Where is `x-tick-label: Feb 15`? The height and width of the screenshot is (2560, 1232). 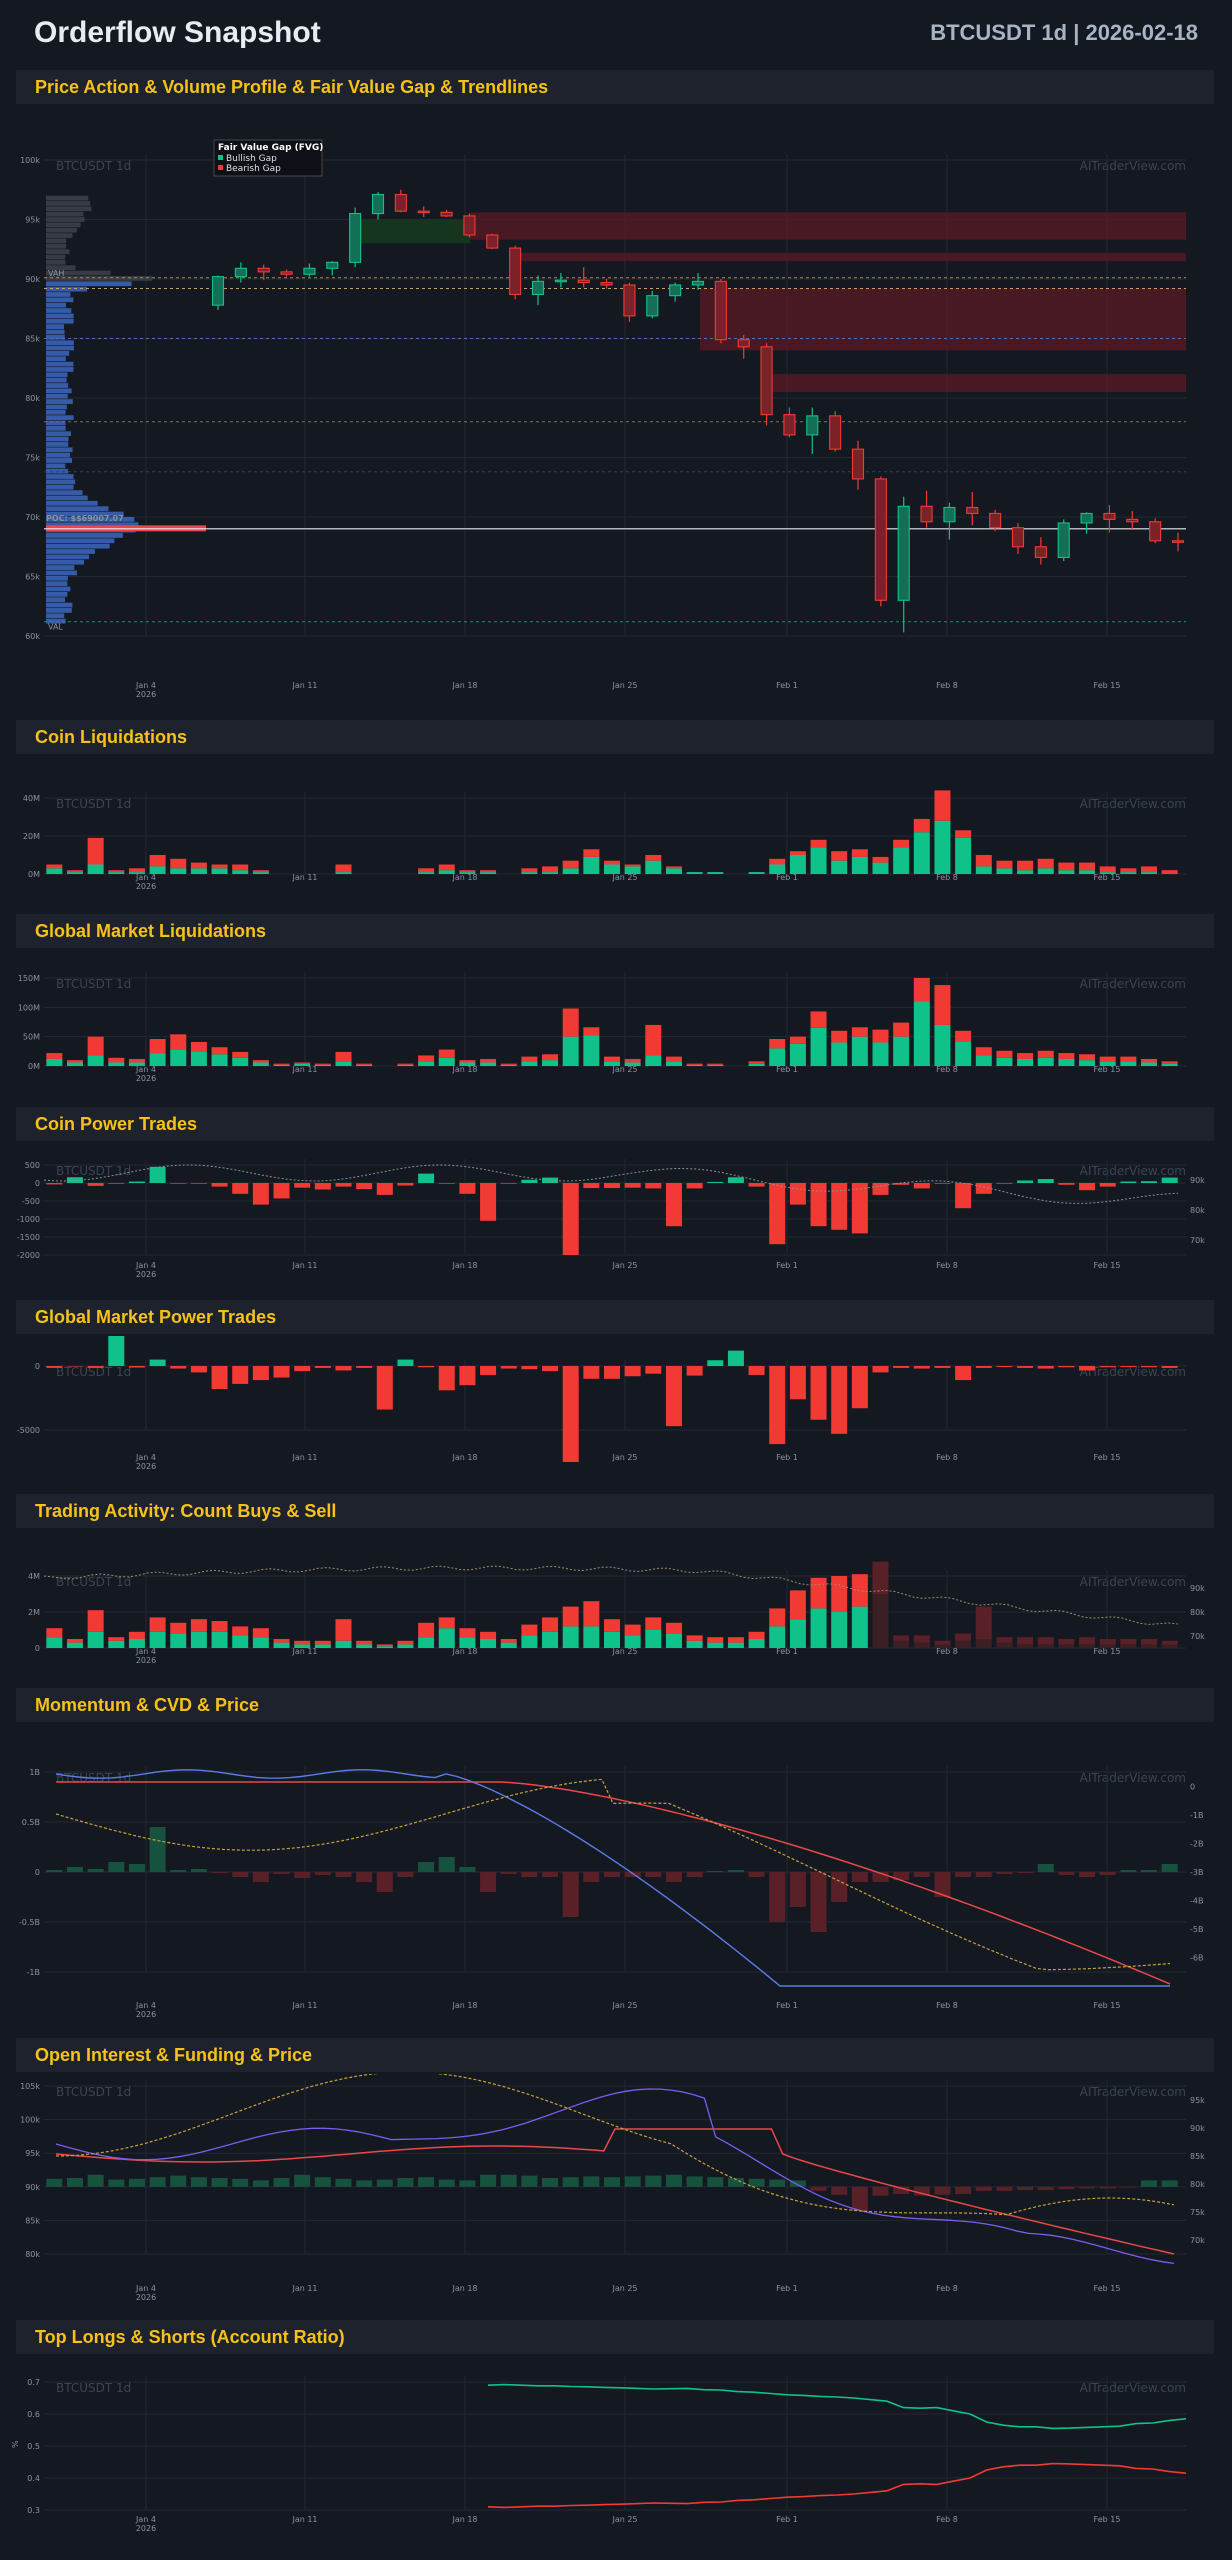
x-tick-label: Feb 15 is located at coordinates (1107, 1265).